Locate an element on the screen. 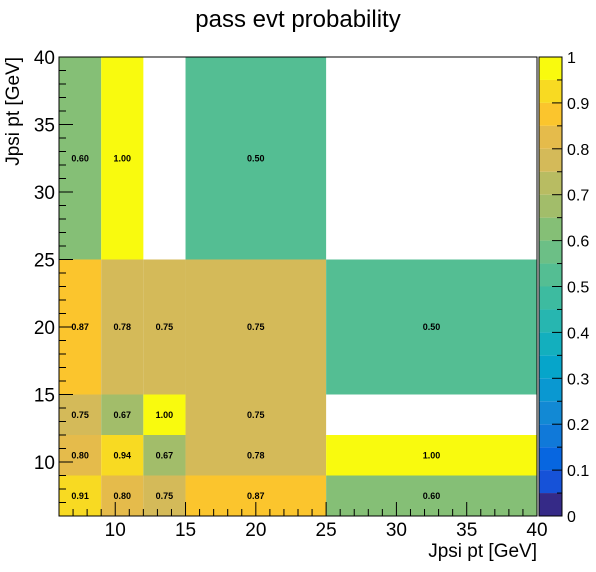 The height and width of the screenshot is (572, 596). x-tick-label: 35 is located at coordinates (466, 530).